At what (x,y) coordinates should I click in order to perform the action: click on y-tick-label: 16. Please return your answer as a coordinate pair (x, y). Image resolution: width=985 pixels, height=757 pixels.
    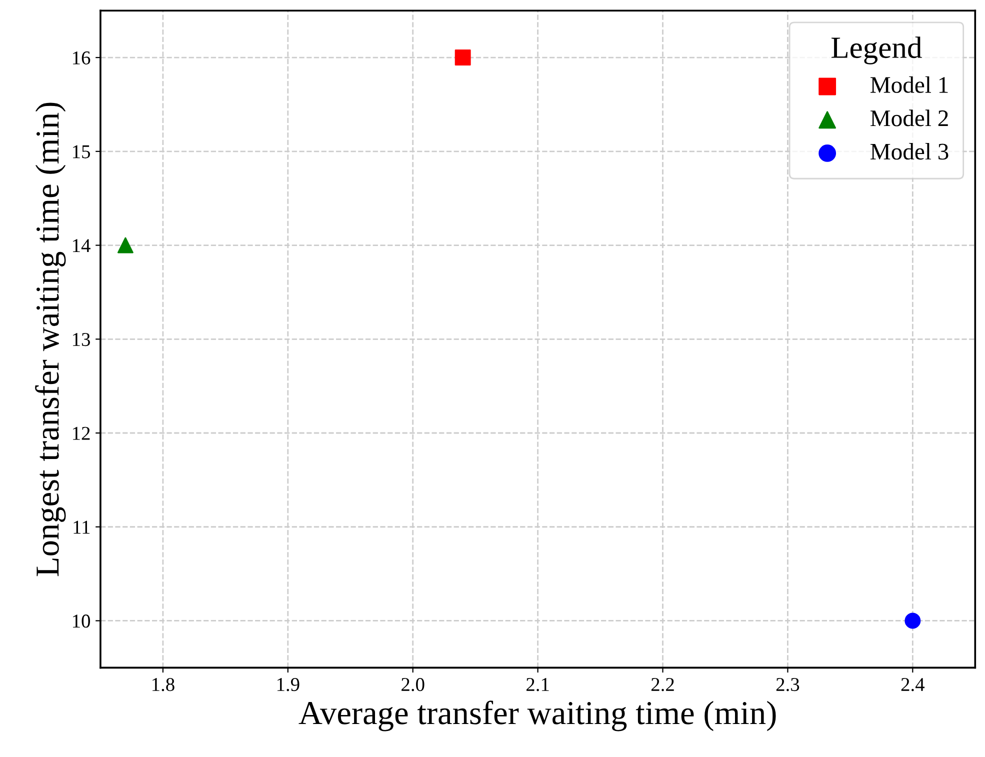
    Looking at the image, I should click on (81, 57).